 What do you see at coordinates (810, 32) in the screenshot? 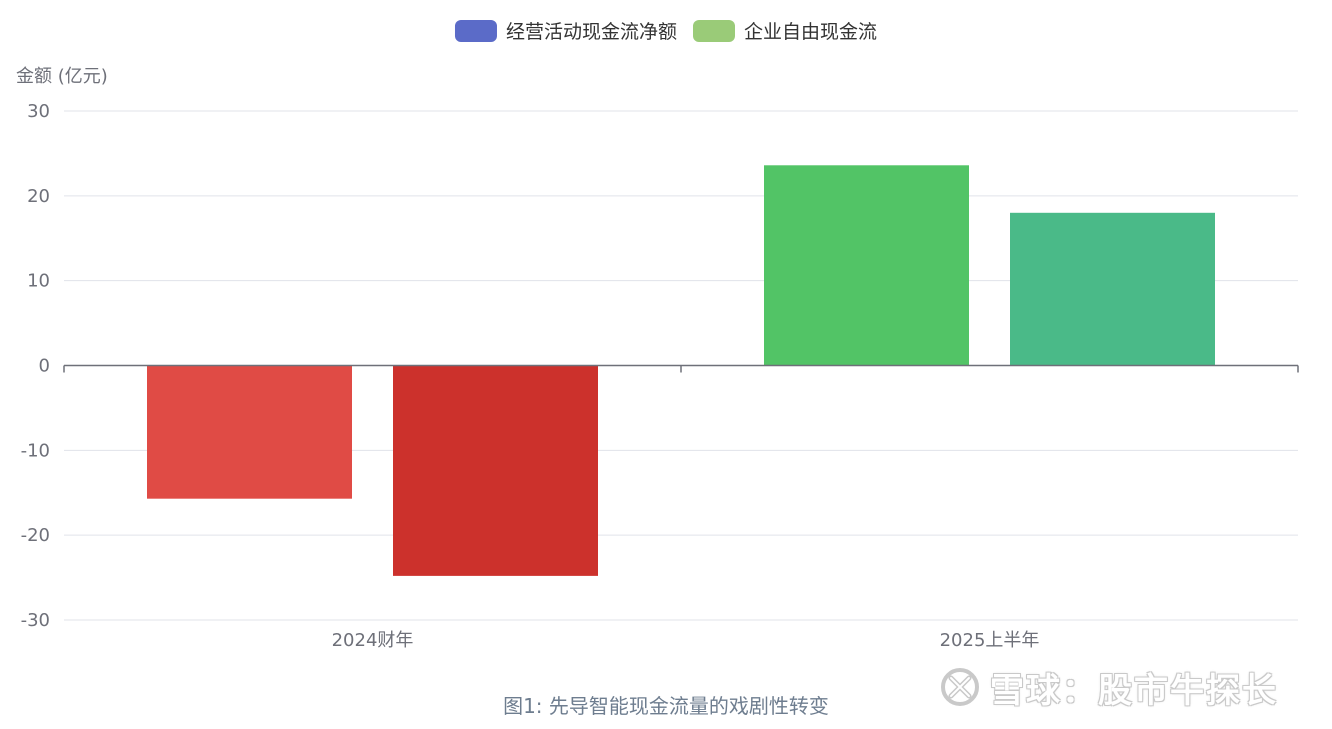
I see `legend-label: 企业自由现金流` at bounding box center [810, 32].